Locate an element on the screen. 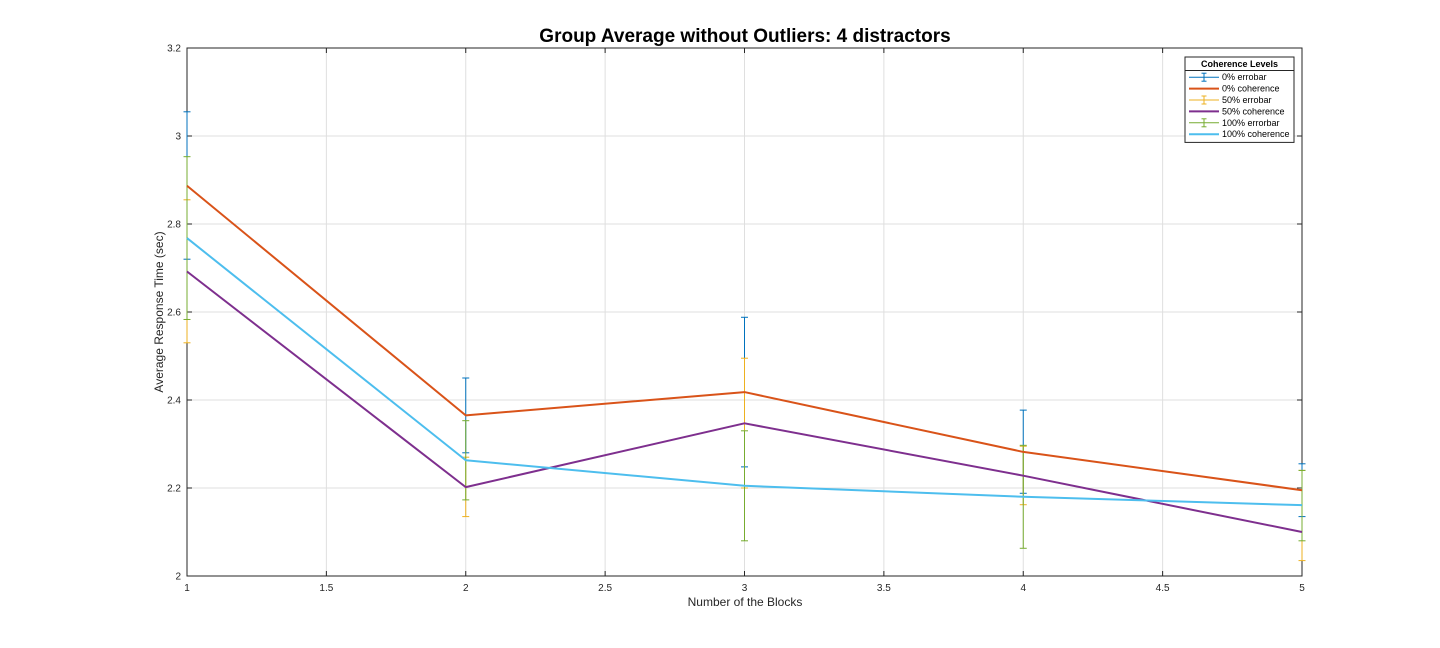 This screenshot has height=648, width=1440. x-tick-label: 5 is located at coordinates (1302, 588).